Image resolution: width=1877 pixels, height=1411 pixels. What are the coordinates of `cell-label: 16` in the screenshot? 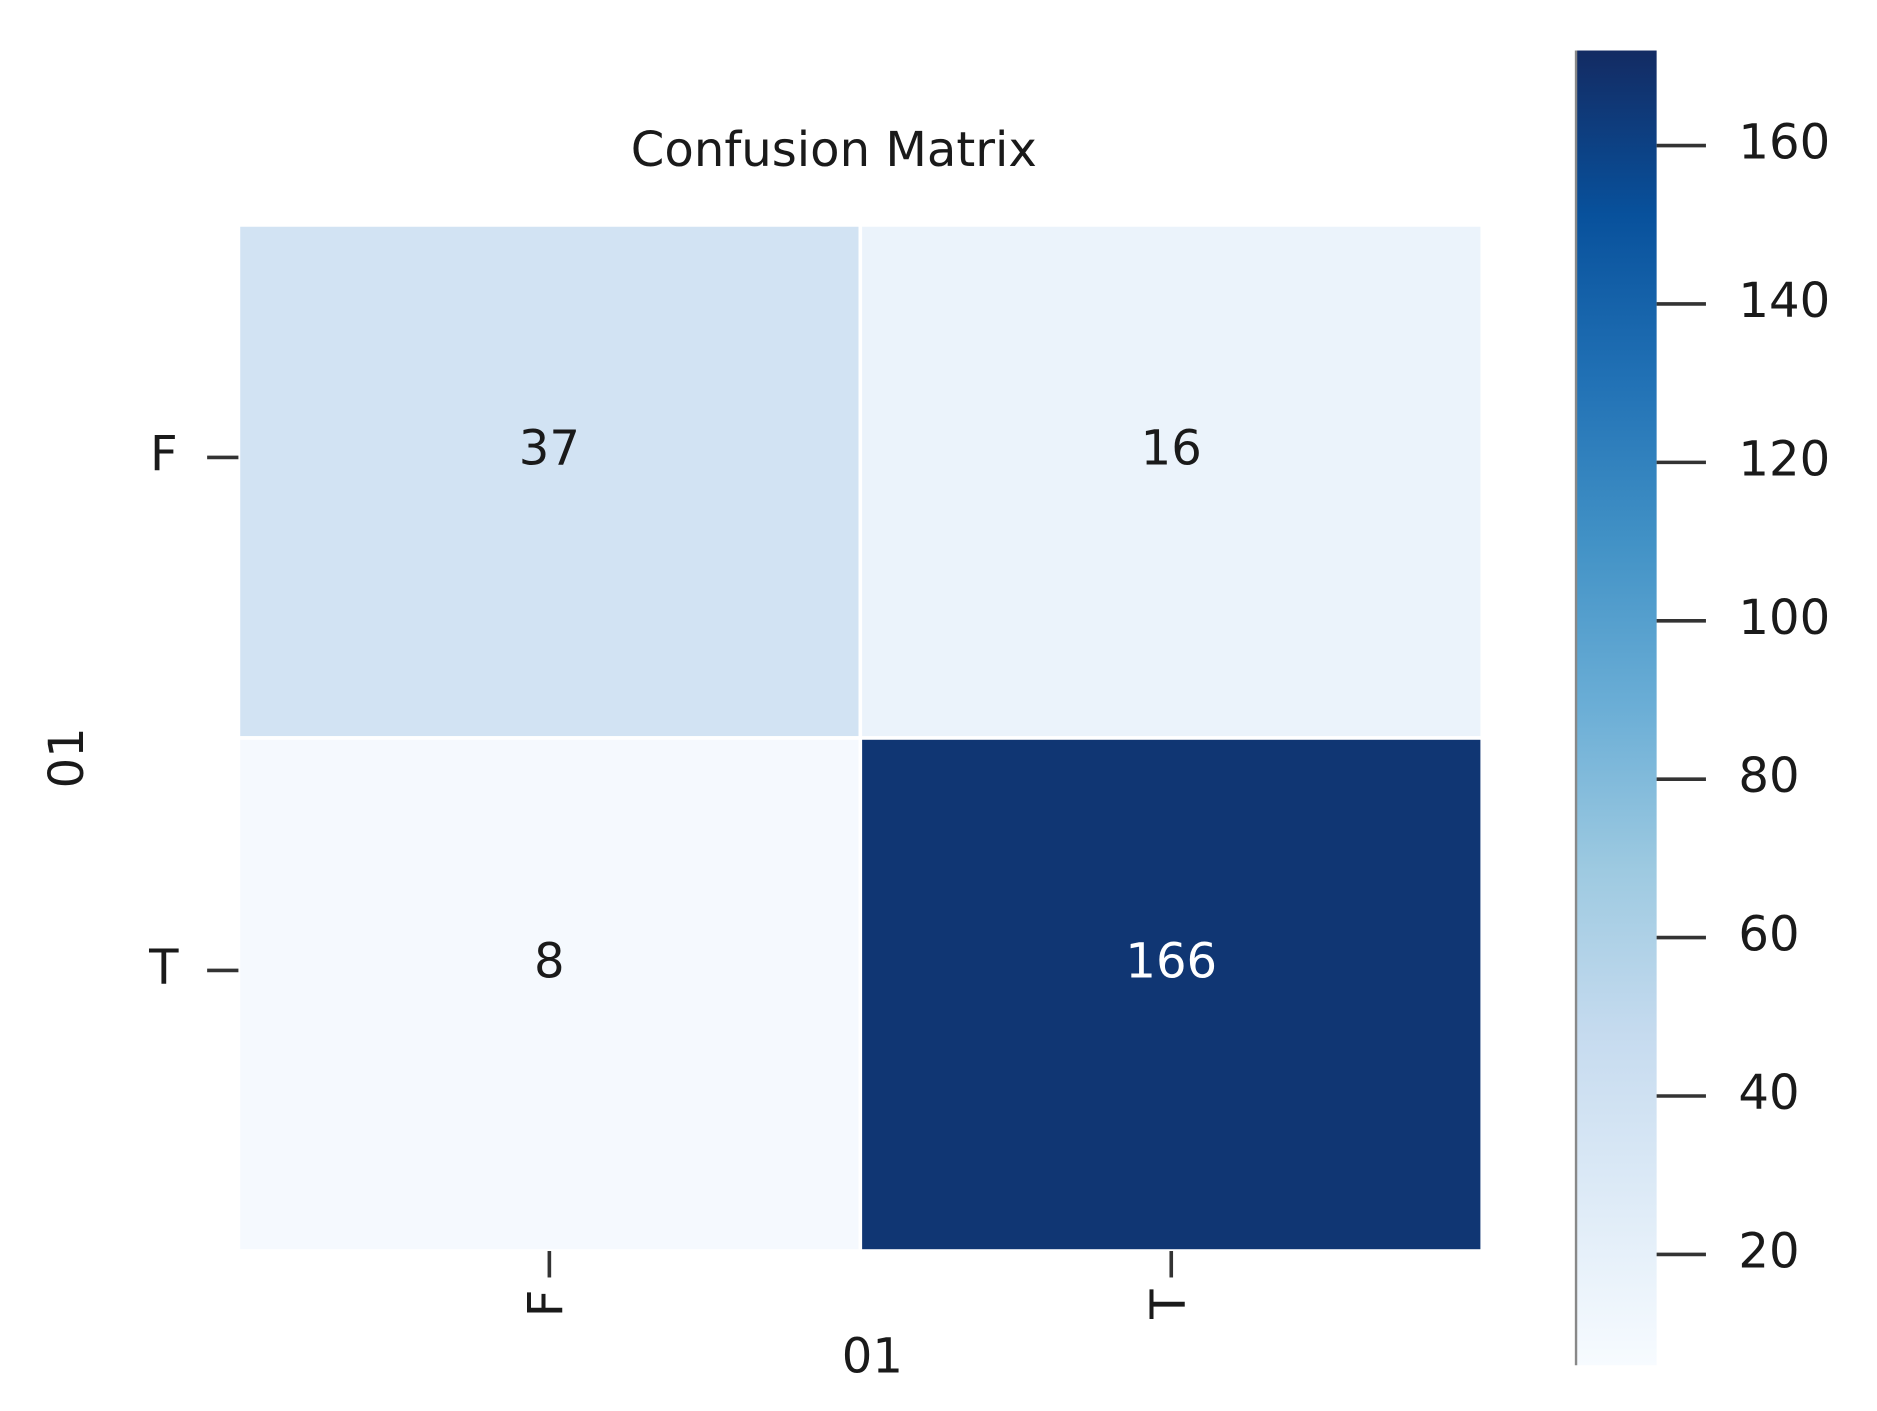 It's located at (1171, 448).